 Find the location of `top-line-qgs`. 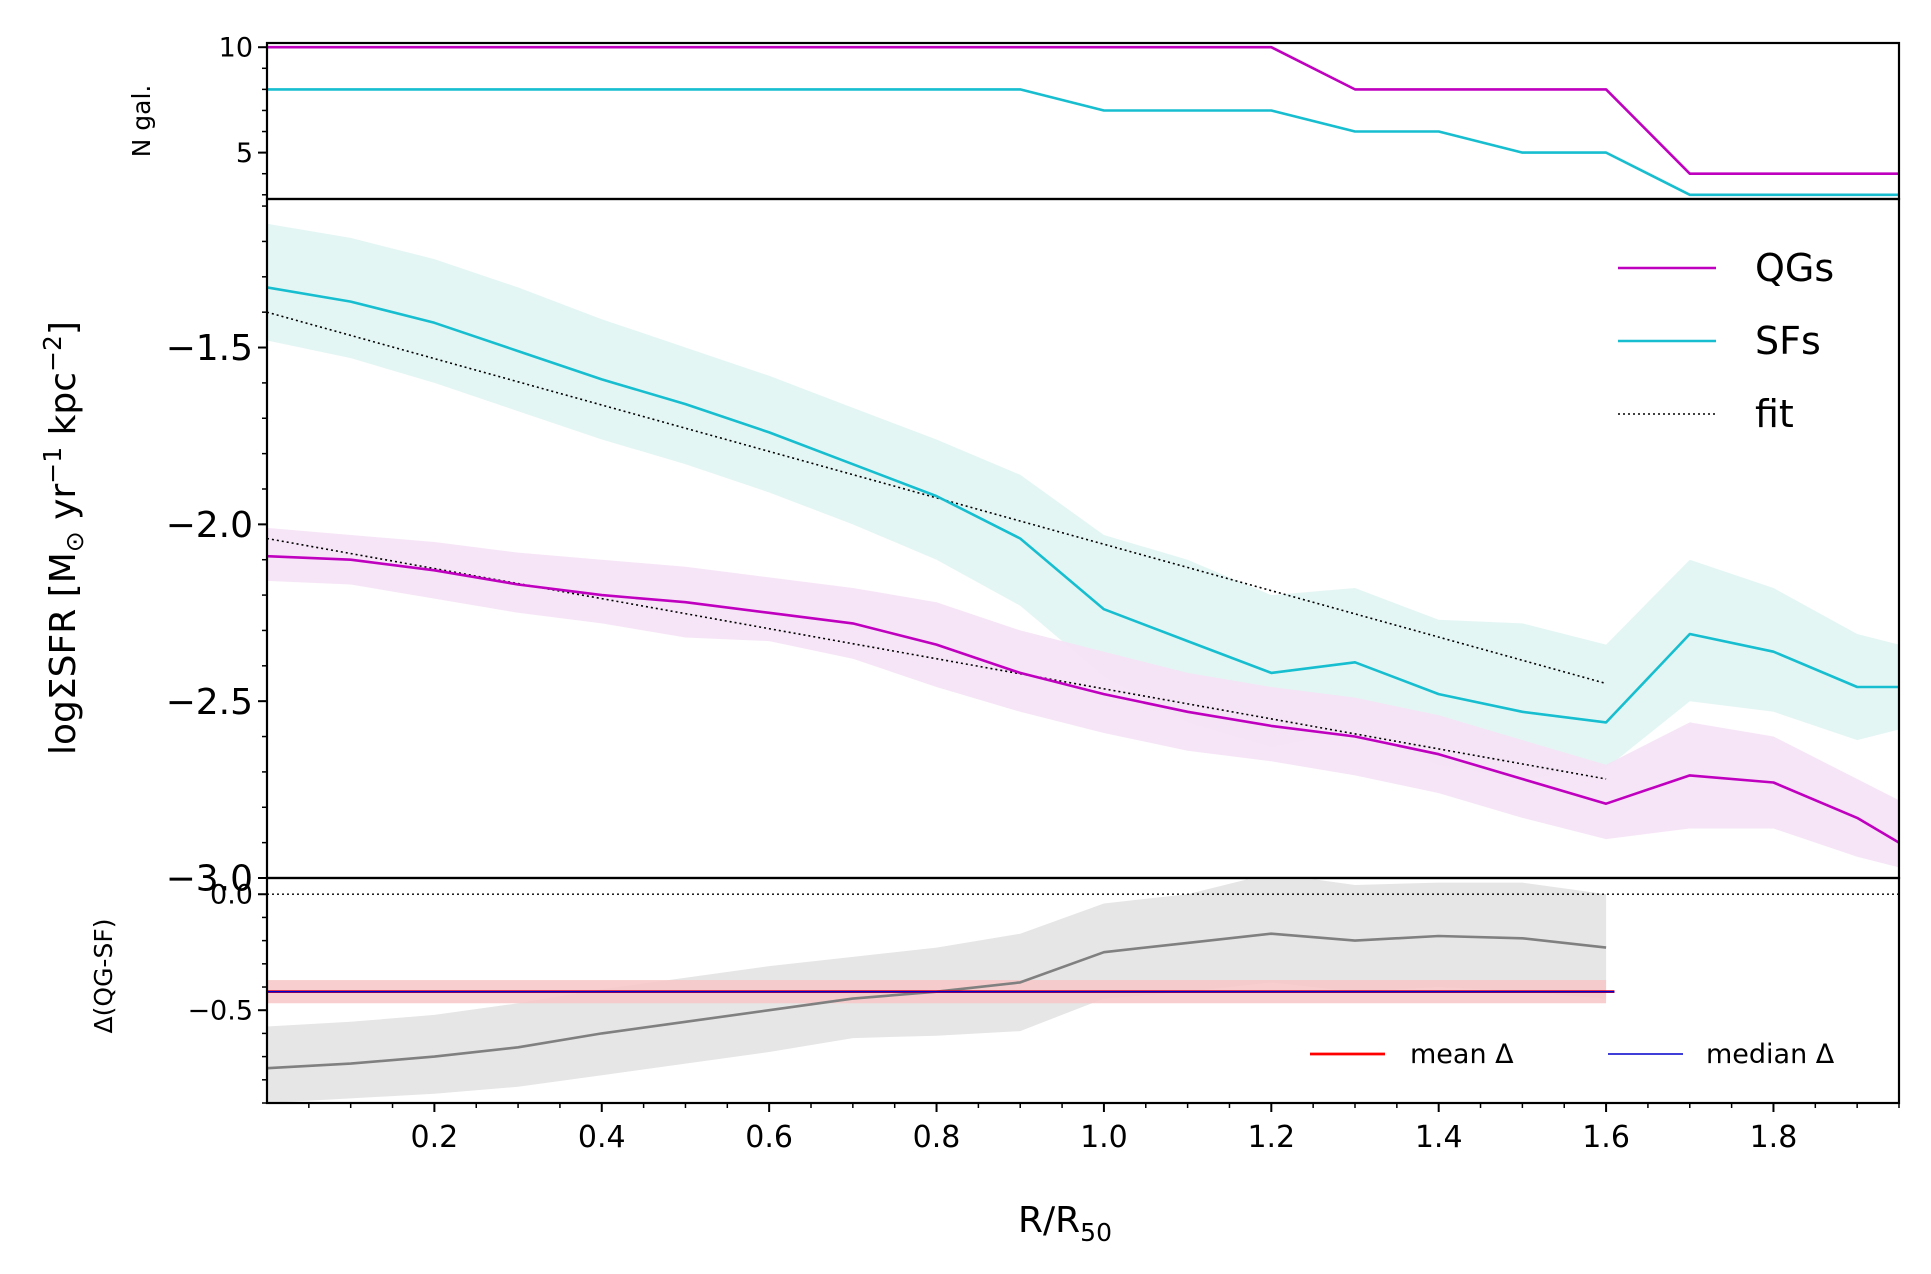

top-line-qgs is located at coordinates (1083, 110).